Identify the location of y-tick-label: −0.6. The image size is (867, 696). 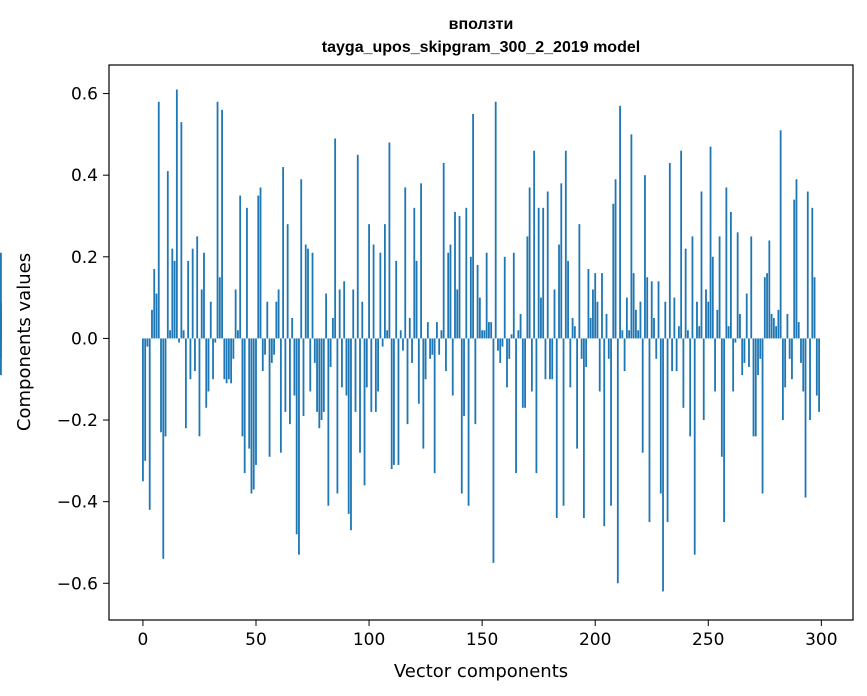
(77, 584).